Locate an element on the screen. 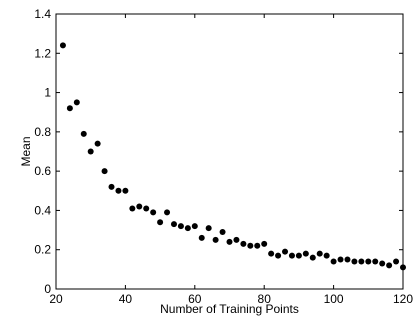 The height and width of the screenshot is (321, 420). x-tick-label: 80 is located at coordinates (265, 299).